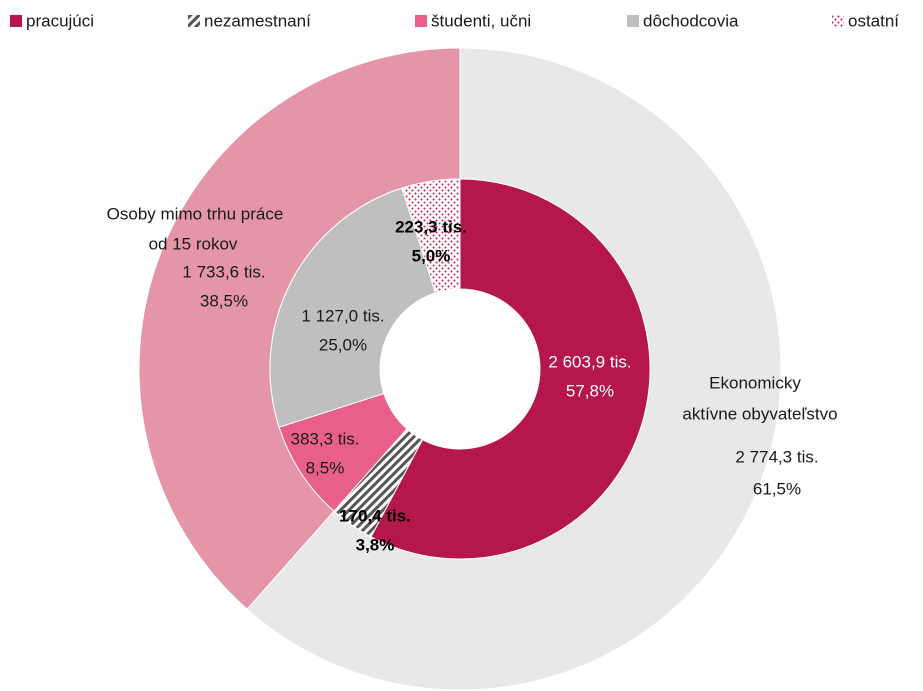  What do you see at coordinates (431, 226) in the screenshot?
I see `value-label: 223,3 tis.` at bounding box center [431, 226].